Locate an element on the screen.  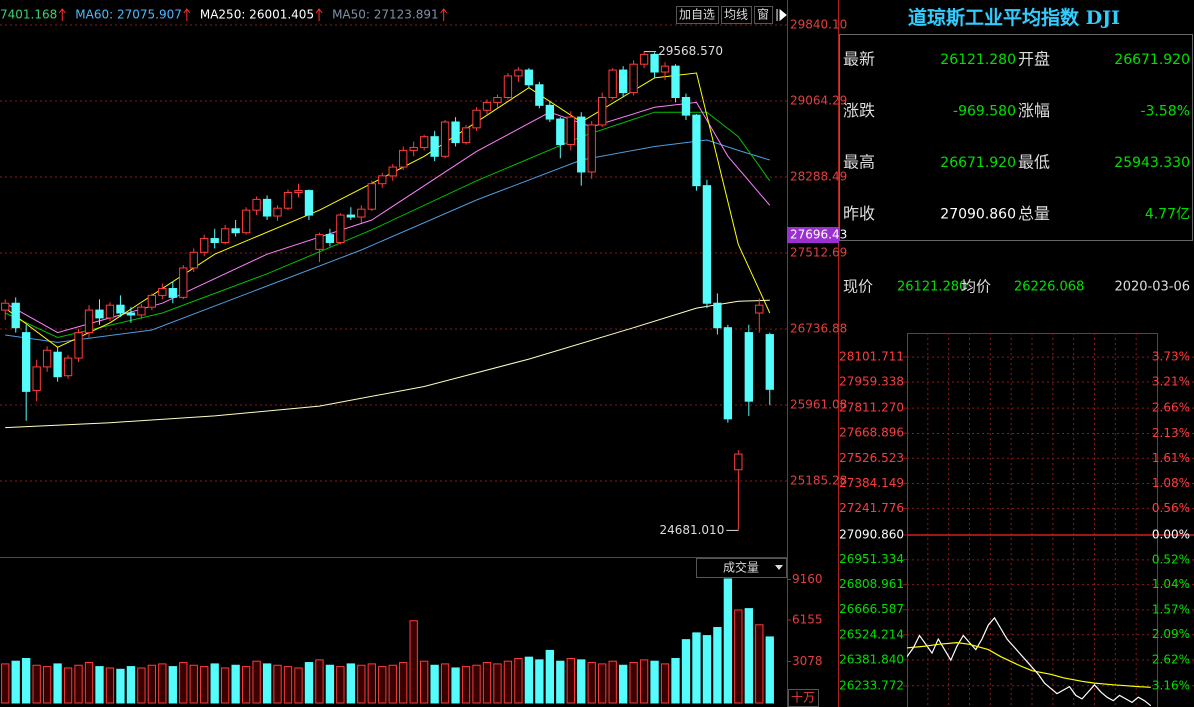
y-tick-label: 3078 is located at coordinates (807, 661).